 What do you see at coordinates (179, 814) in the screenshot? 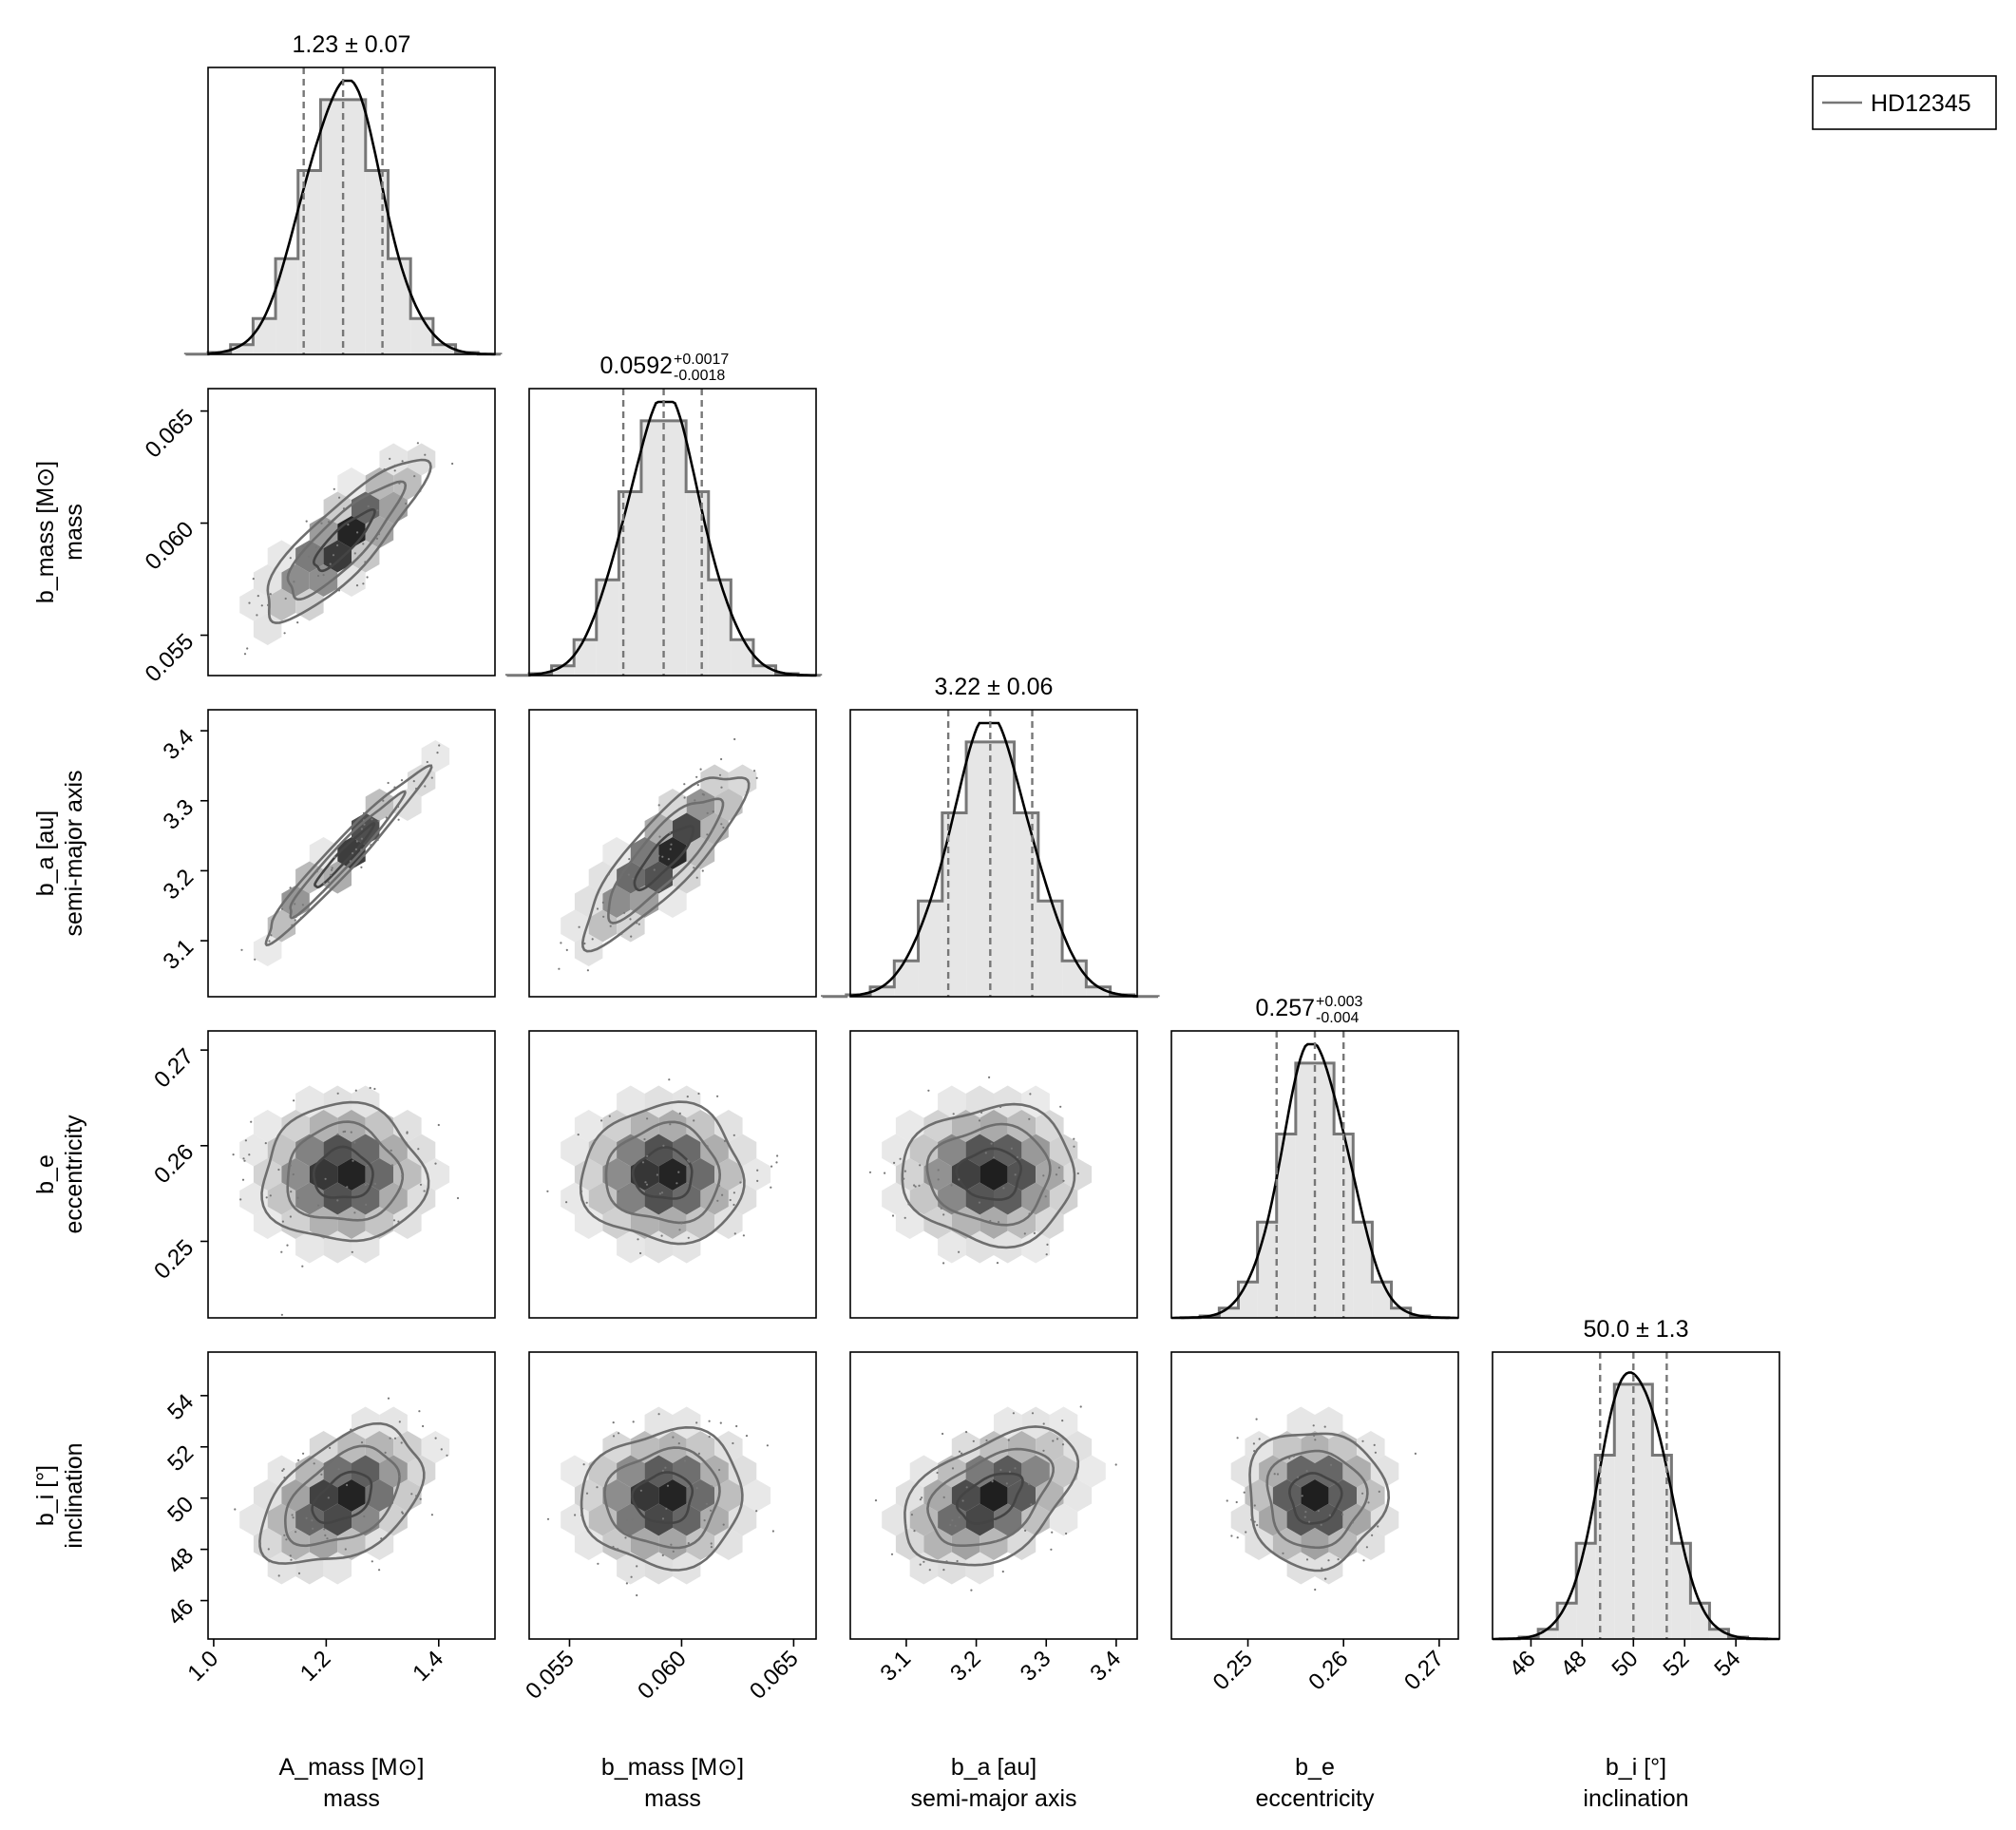
I see `y-tick-label: 3.3` at bounding box center [179, 814].